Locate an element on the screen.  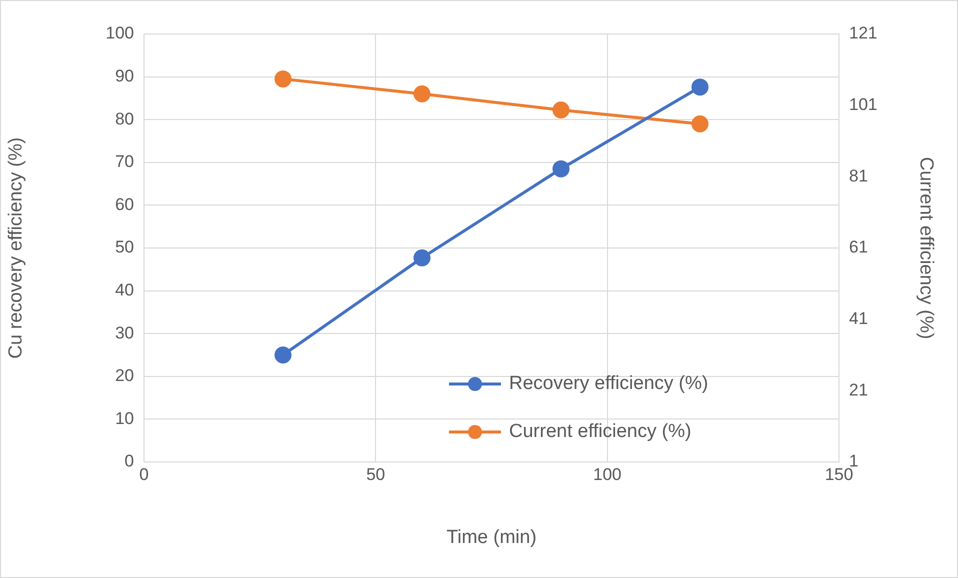
y-tick-label: 80 is located at coordinates (124, 118).